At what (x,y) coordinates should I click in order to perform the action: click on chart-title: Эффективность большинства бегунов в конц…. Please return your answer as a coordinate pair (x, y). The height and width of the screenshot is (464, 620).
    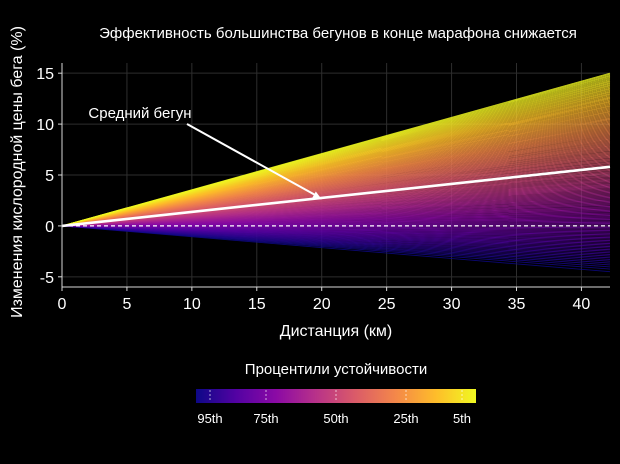
    Looking at the image, I should click on (338, 33).